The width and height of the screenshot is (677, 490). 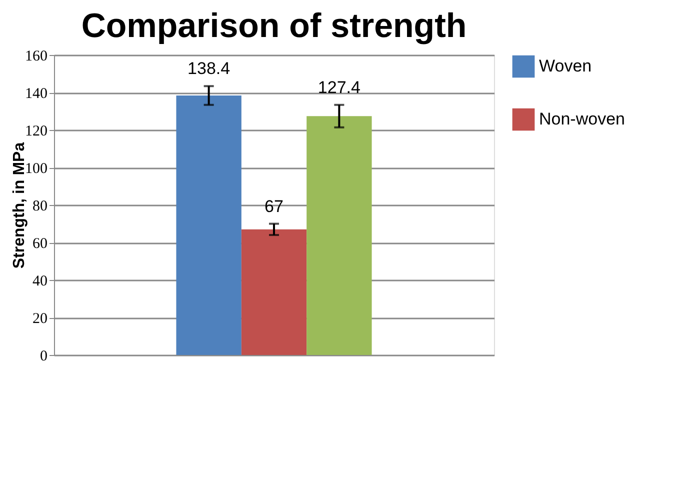 I want to click on y-tick-label: 120, so click(x=36, y=132).